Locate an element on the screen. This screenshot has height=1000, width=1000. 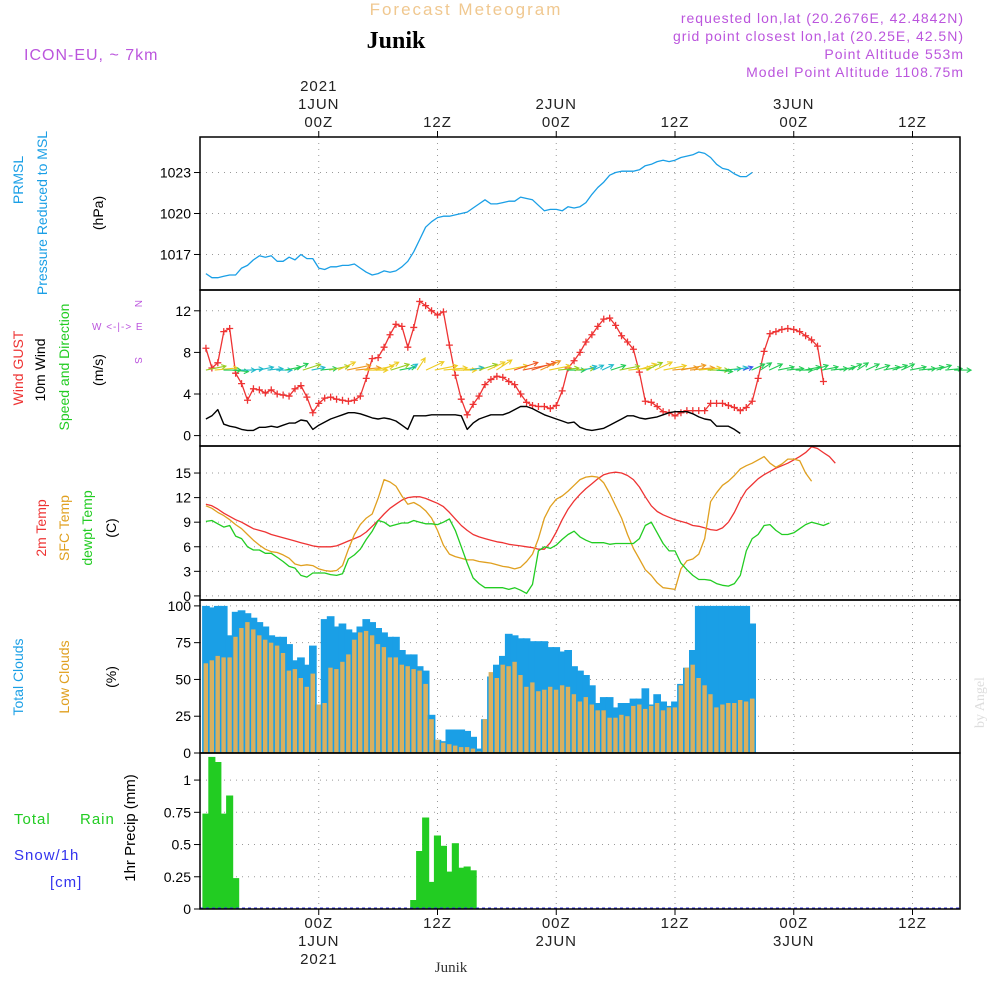
pressure-series is located at coordinates (479, 215).